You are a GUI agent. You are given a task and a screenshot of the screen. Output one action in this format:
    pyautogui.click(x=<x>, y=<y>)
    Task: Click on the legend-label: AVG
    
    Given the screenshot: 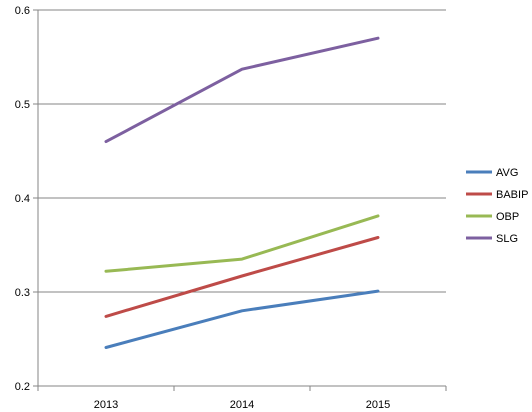 What is the action you would take?
    pyautogui.click(x=507, y=173)
    